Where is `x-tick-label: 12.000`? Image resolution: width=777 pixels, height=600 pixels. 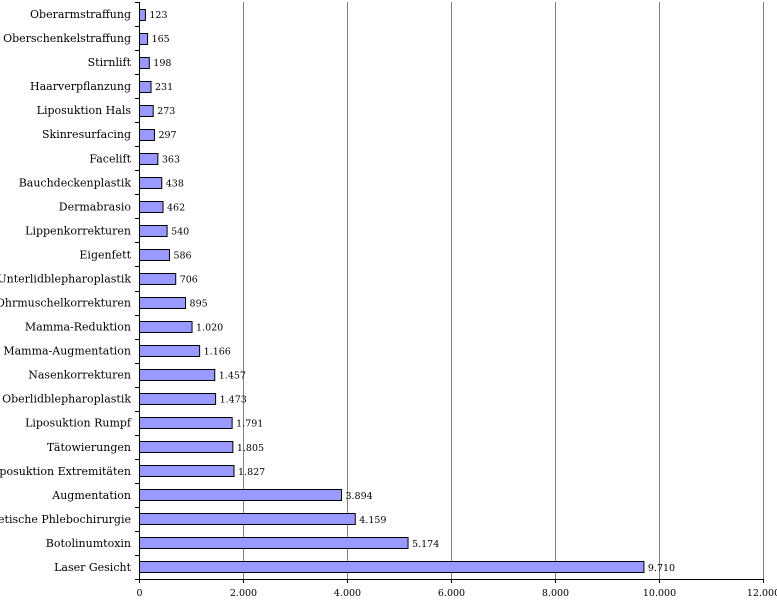 x-tick-label: 12.000 is located at coordinates (762, 593).